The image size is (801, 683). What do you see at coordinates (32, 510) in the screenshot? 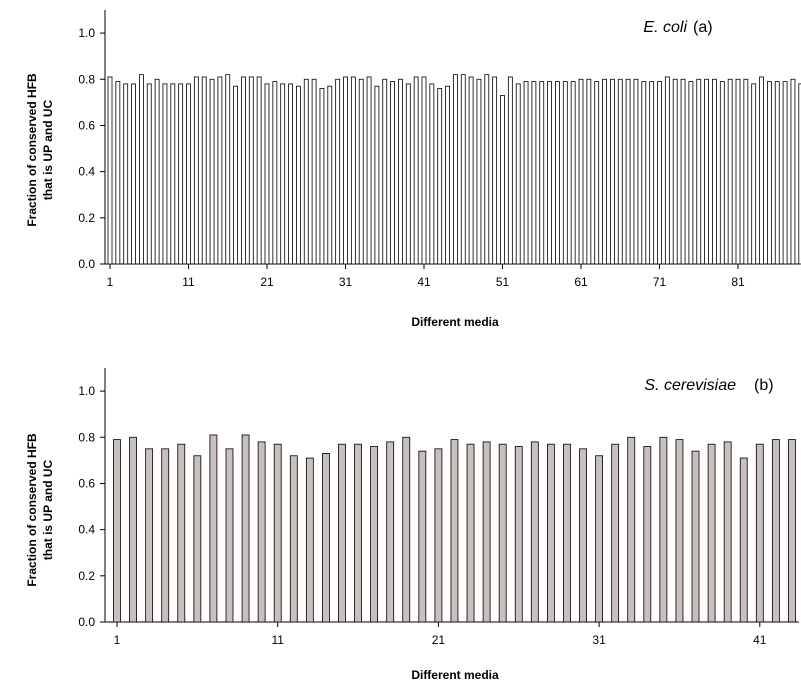
I see `y-axis-title-line1: Fraction of conserved HFB` at bounding box center [32, 510].